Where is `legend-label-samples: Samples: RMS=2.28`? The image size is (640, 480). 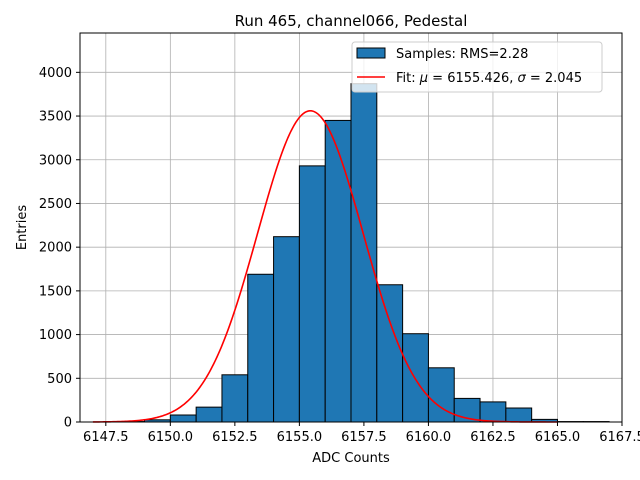
legend-label-samples: Samples: RMS=2.28 is located at coordinates (462, 54).